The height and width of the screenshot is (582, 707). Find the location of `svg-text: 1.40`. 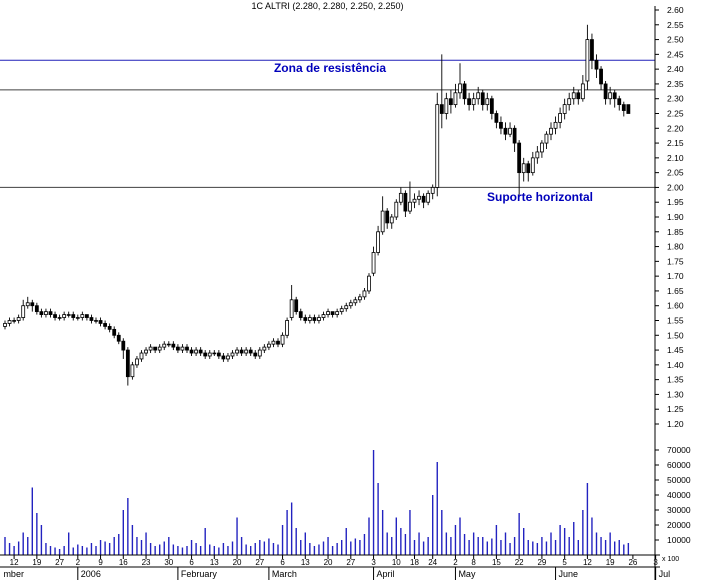

svg-text: 1.40 is located at coordinates (675, 365).